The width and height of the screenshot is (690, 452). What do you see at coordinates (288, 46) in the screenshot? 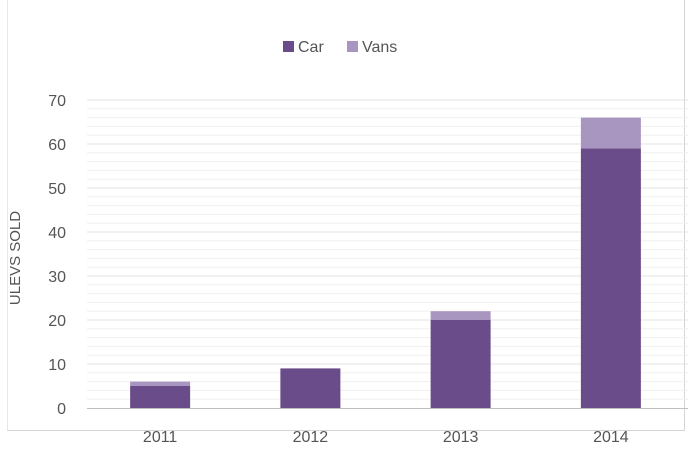
I see `legend-swatch-car` at bounding box center [288, 46].